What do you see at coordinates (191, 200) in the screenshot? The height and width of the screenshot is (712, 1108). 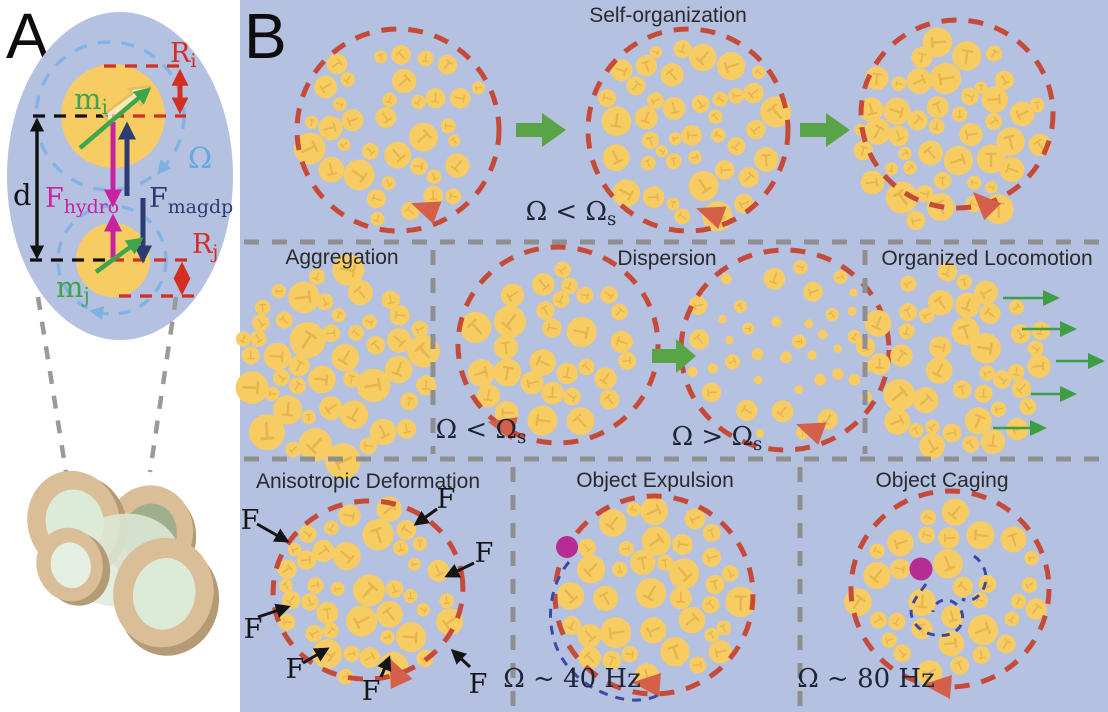 I see `magnetic-force-label: Fmagdp` at bounding box center [191, 200].